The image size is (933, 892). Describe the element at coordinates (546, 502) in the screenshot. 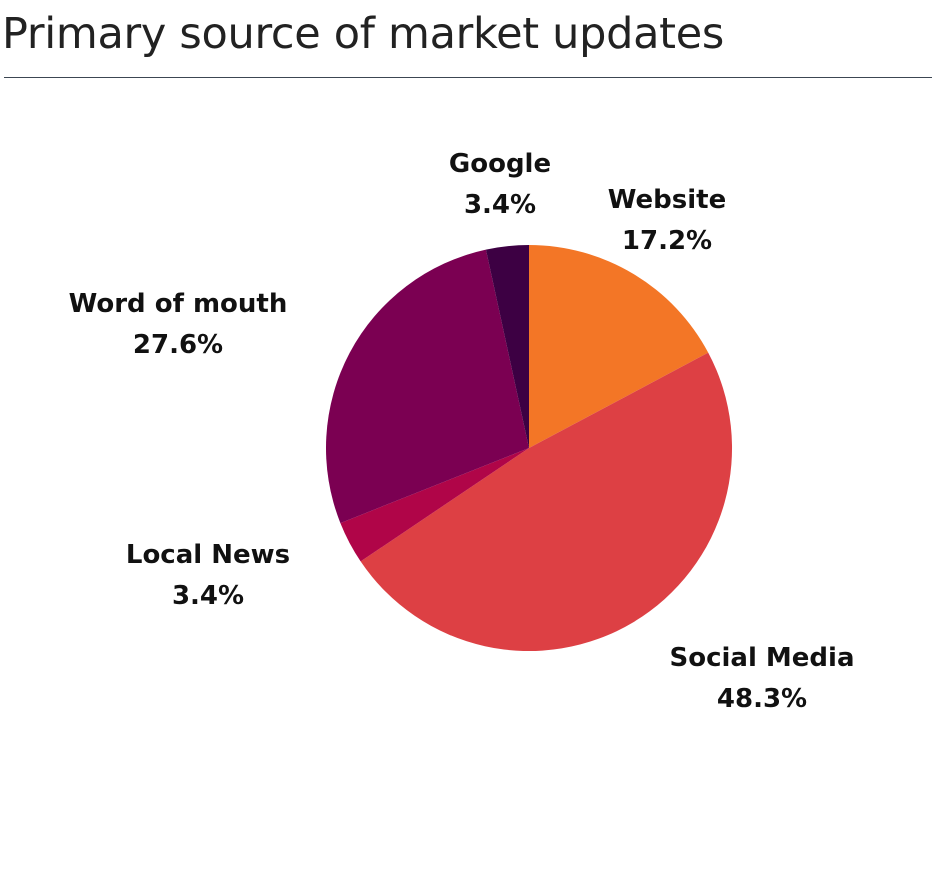

I see `pie-slice-social-media` at that location.